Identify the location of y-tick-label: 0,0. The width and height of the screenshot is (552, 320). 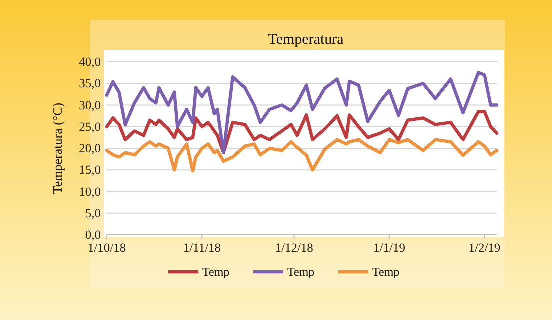
(93, 235).